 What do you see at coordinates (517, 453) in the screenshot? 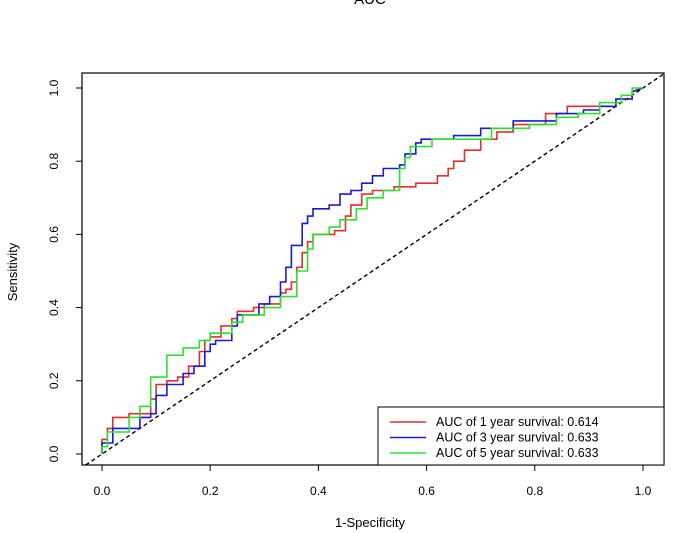
I see `legend-label: AUC of 5 year survival: 0.633` at bounding box center [517, 453].